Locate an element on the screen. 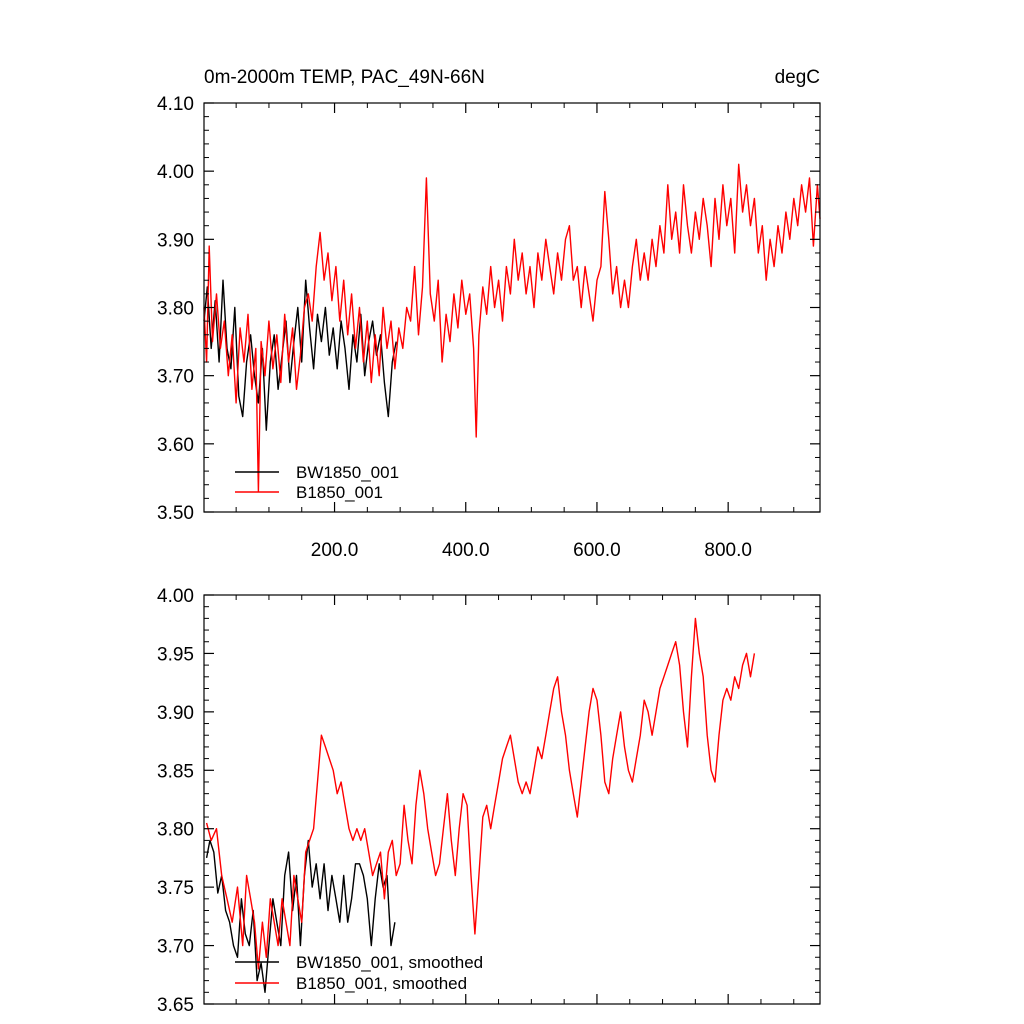  x-tick-label: 800.0 is located at coordinates (728, 550).